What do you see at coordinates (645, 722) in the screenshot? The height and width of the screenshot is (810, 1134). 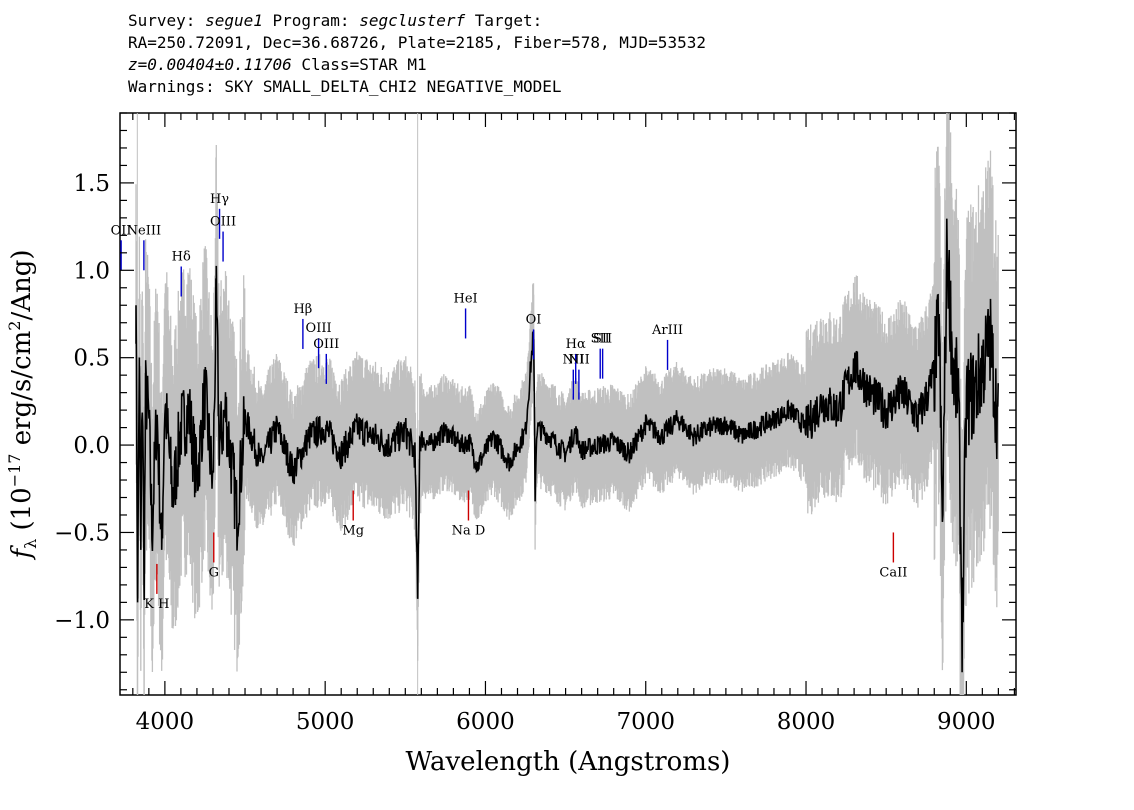 I see `x-tick-label: 7000` at bounding box center [645, 722].